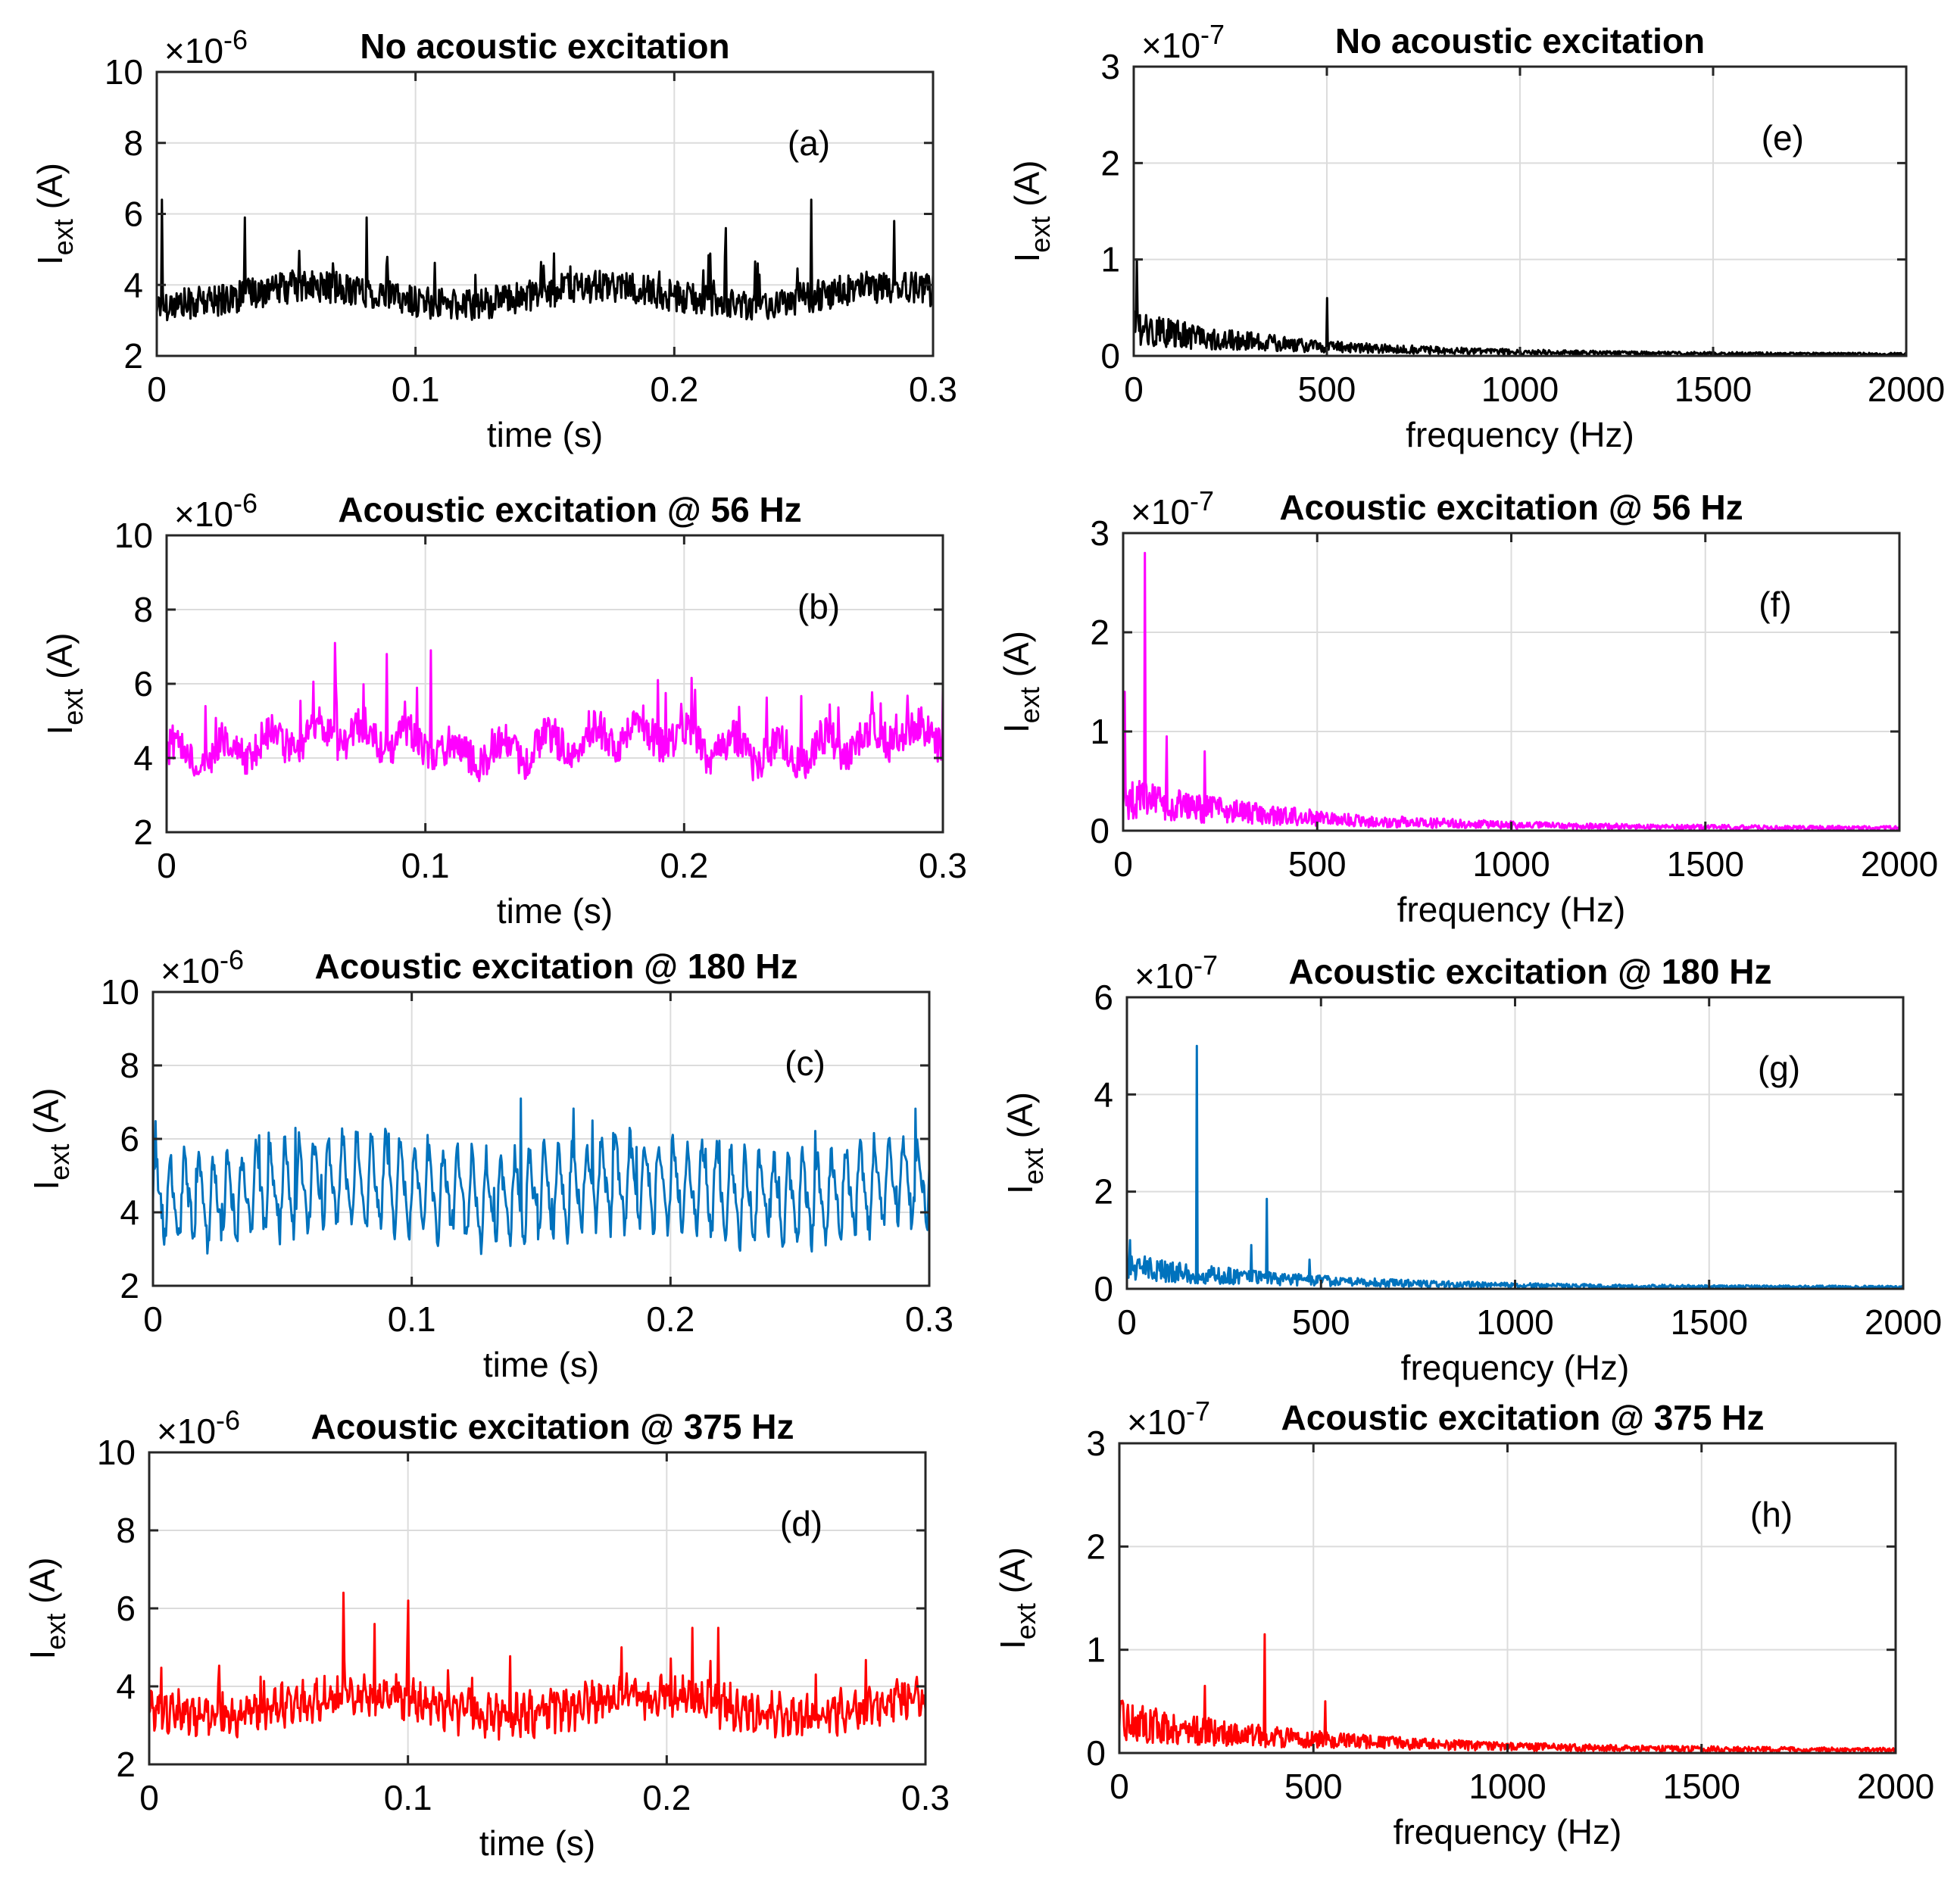 This screenshot has width=1960, height=1884. Describe the element at coordinates (1123, 864) in the screenshot. I see `xtick-label-f-0: 0` at that location.